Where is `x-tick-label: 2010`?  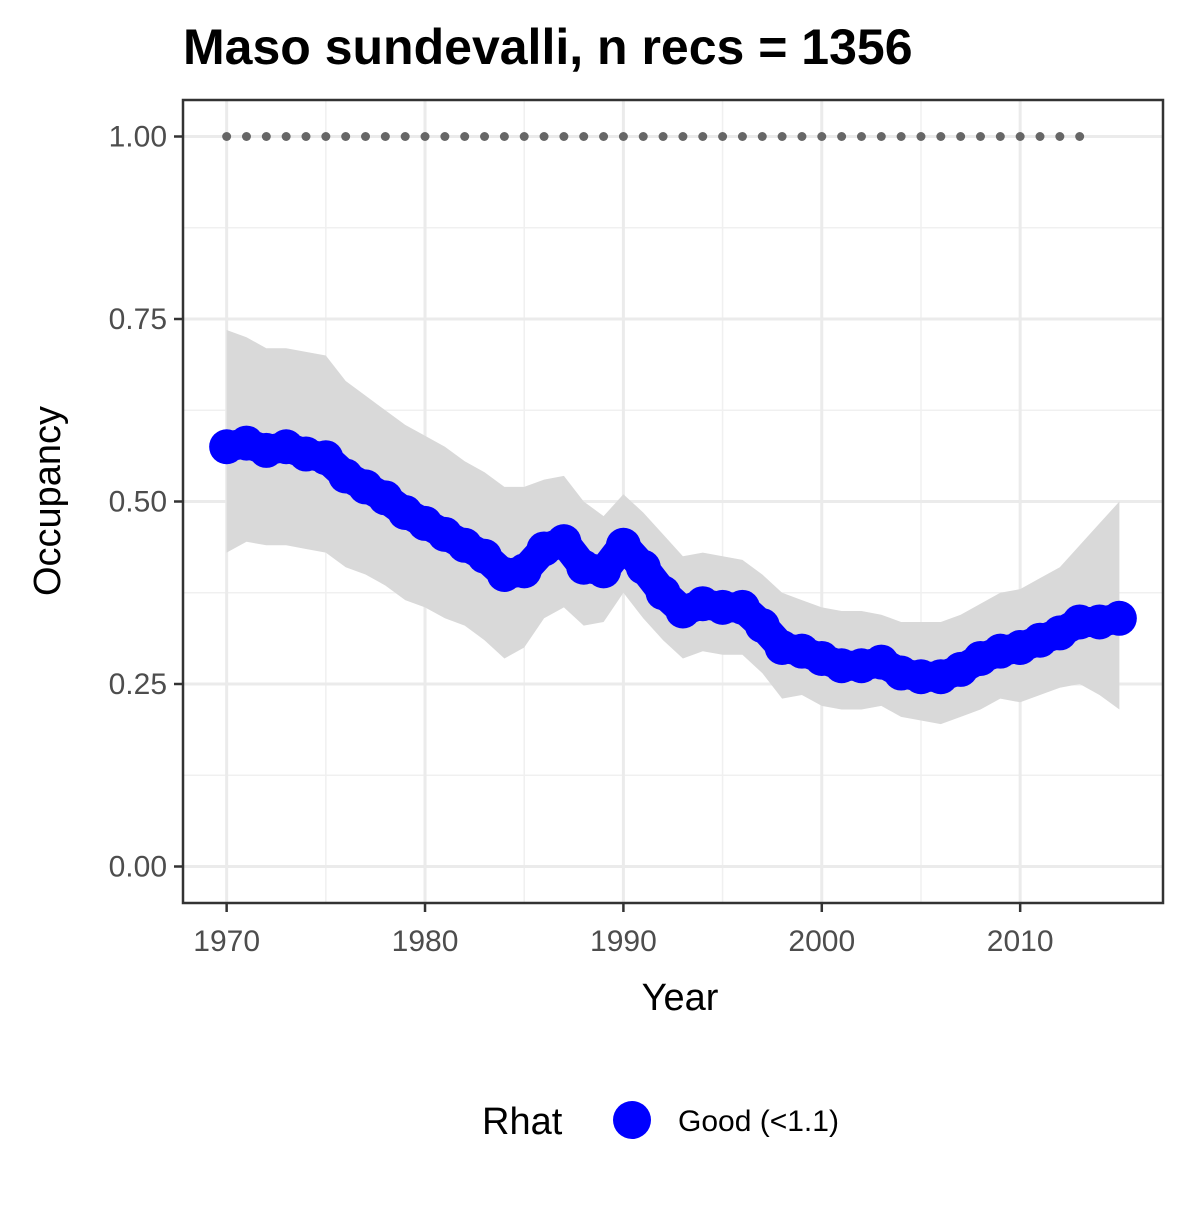 x-tick-label: 2010 is located at coordinates (1020, 941).